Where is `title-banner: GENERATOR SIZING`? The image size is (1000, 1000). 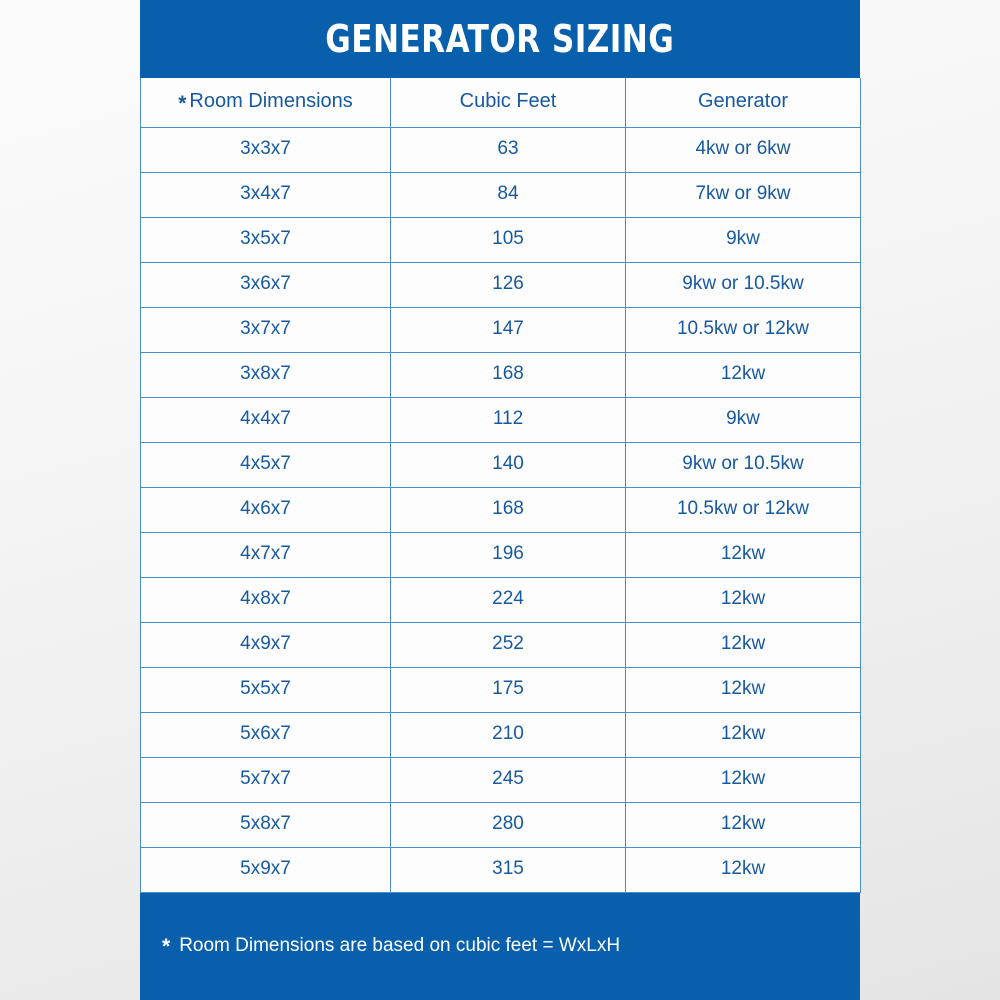 title-banner: GENERATOR SIZING is located at coordinates (500, 39).